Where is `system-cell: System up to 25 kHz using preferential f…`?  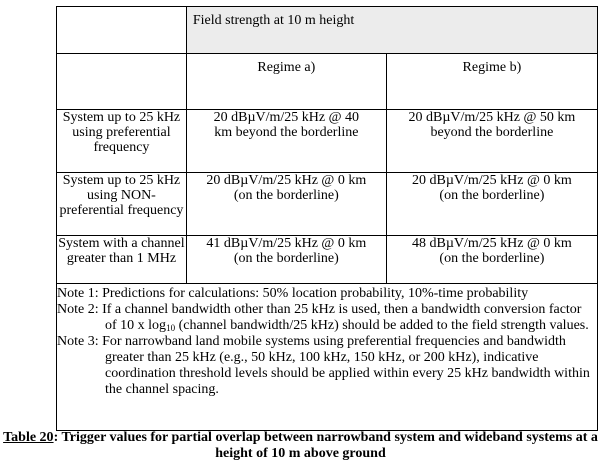 system-cell: System up to 25 kHz using preferential f… is located at coordinates (121, 141).